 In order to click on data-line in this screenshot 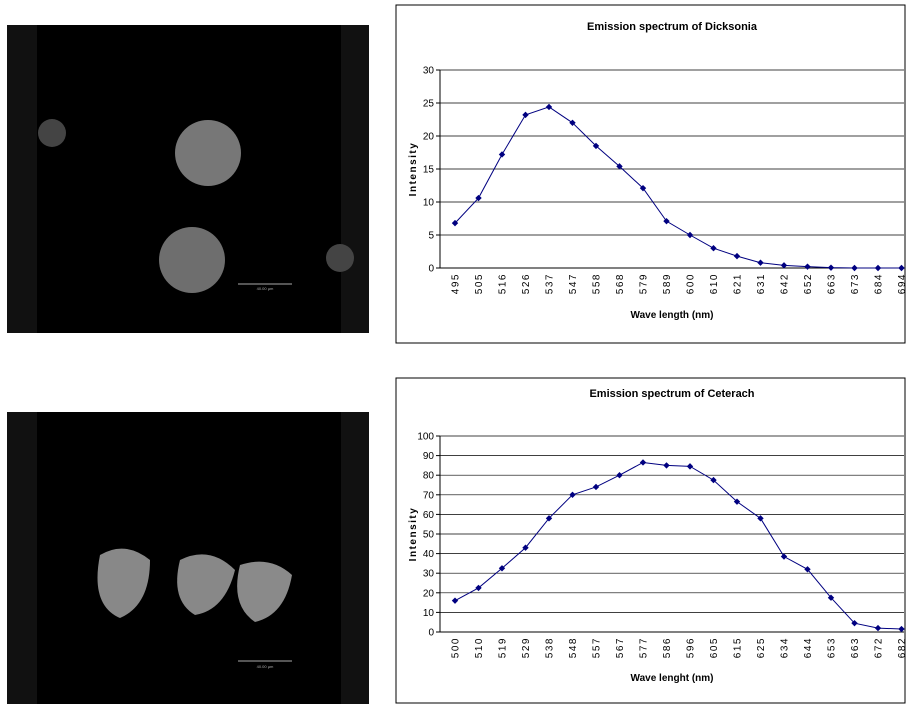, I will do `click(678, 187)`.